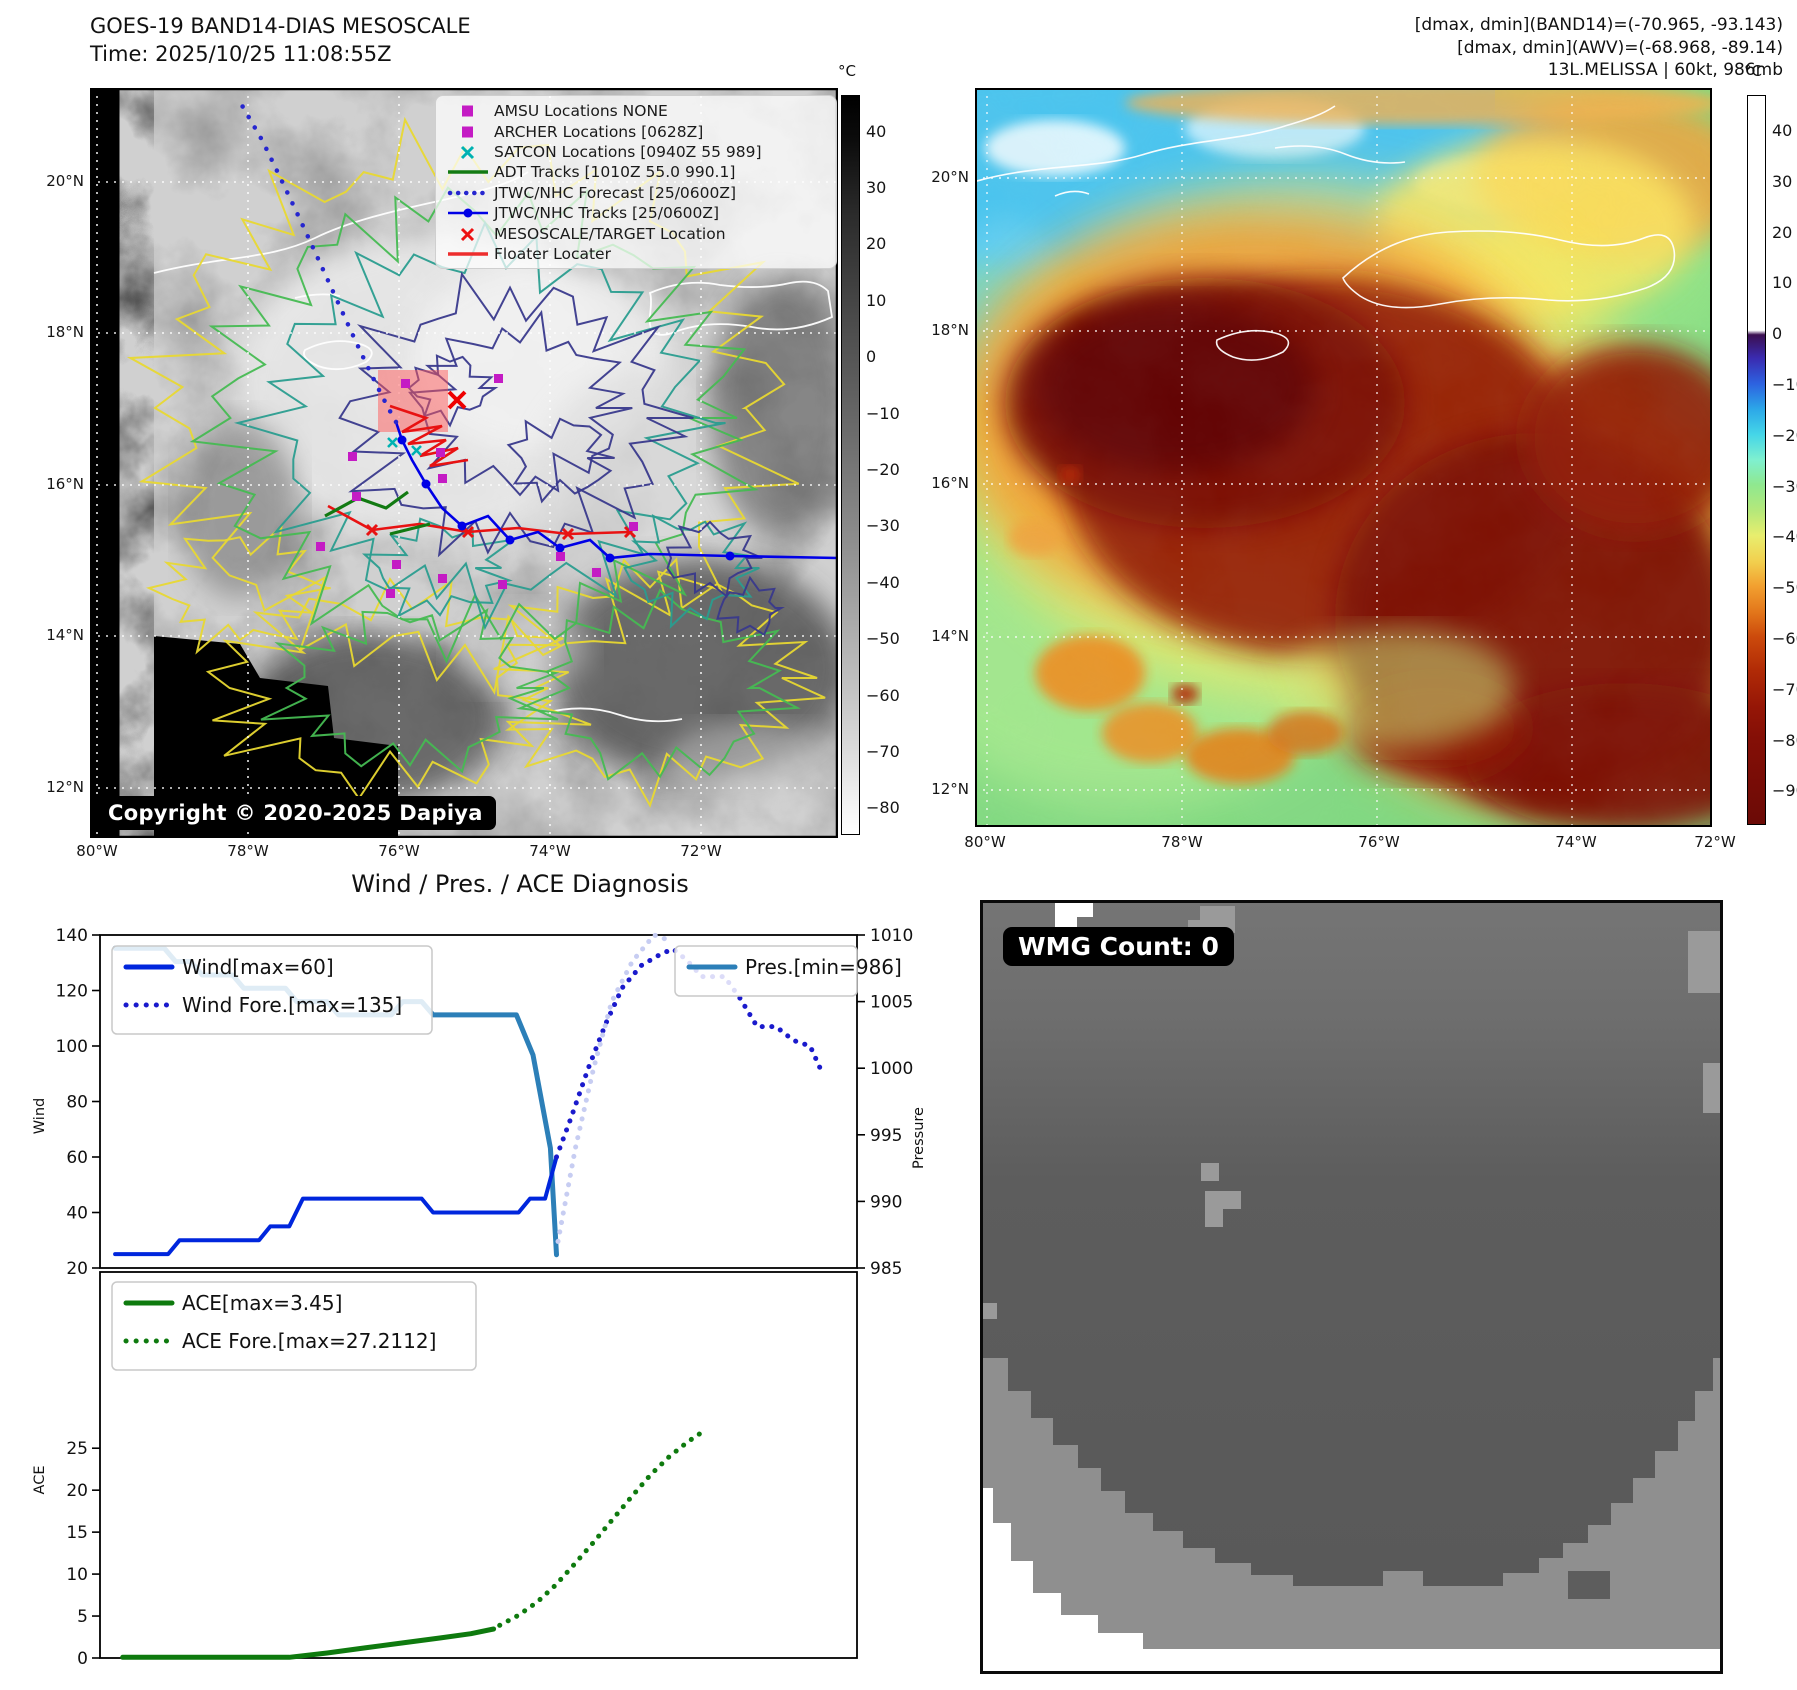  I want to click on svg-text: Wind Fore.[max=135], so click(292, 1005).